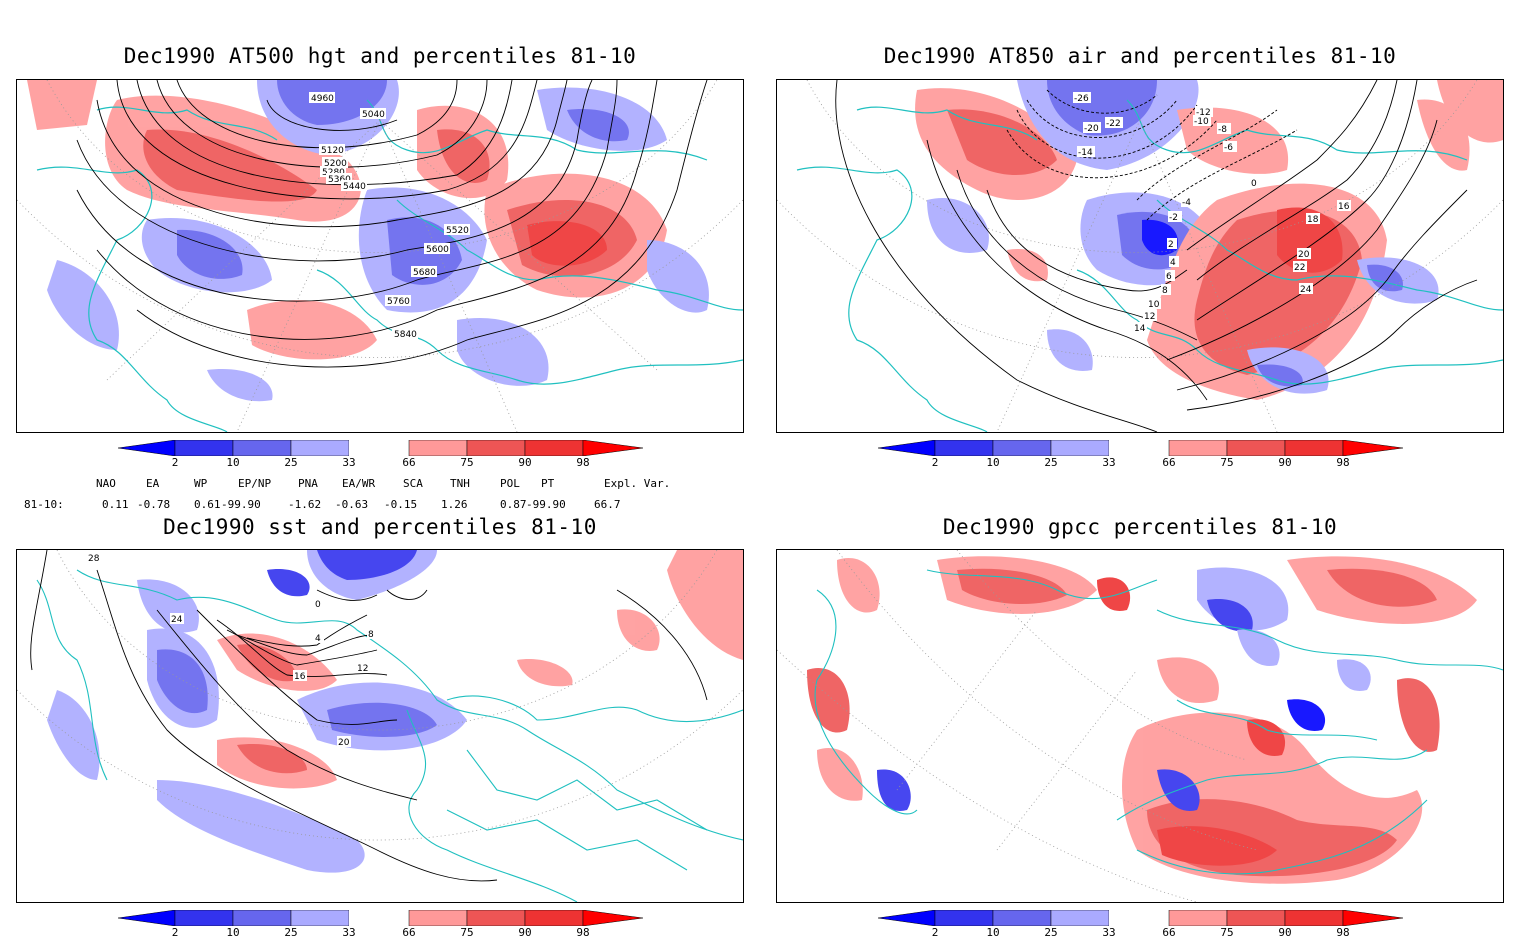 Image resolution: width=1520 pixels, height=940 pixels. What do you see at coordinates (1113, 124) in the screenshot?
I see `contour-label: -22` at bounding box center [1113, 124].